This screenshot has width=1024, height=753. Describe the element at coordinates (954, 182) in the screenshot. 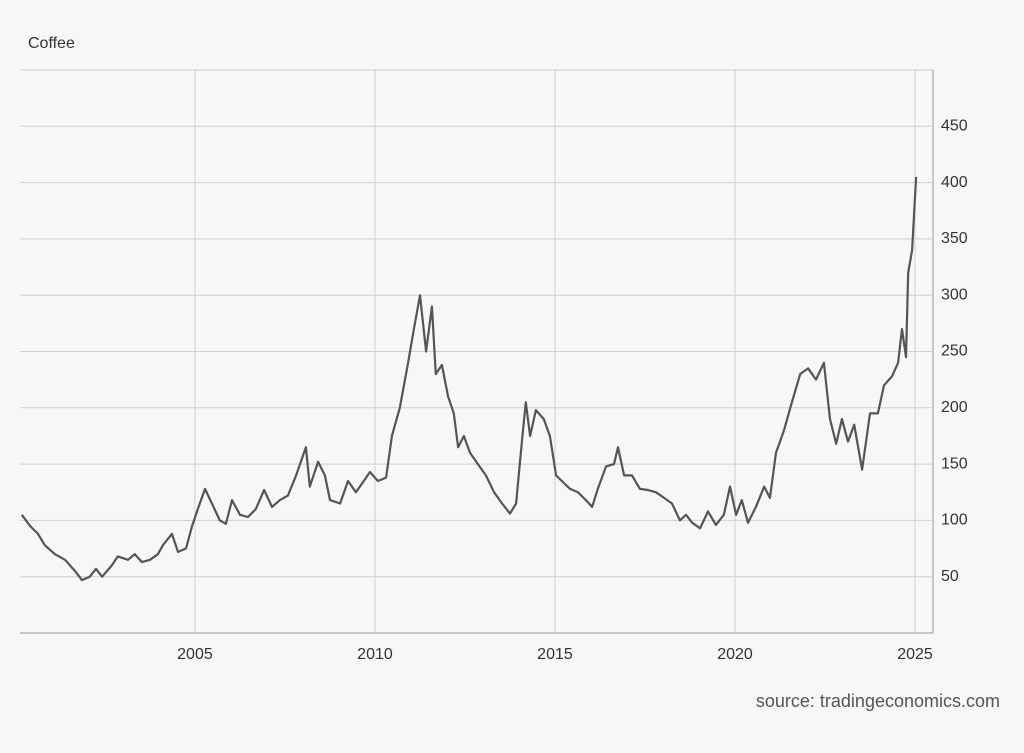

I see `y-tick-label: 400` at that location.